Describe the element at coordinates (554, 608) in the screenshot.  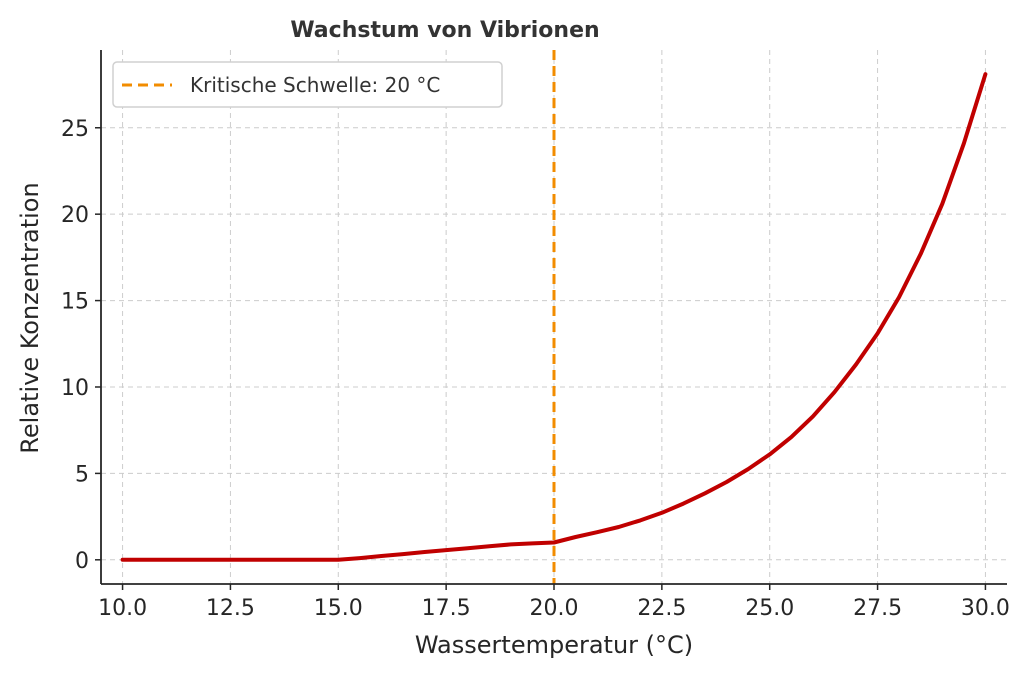
I see `x-tick-label: 20.0` at that location.